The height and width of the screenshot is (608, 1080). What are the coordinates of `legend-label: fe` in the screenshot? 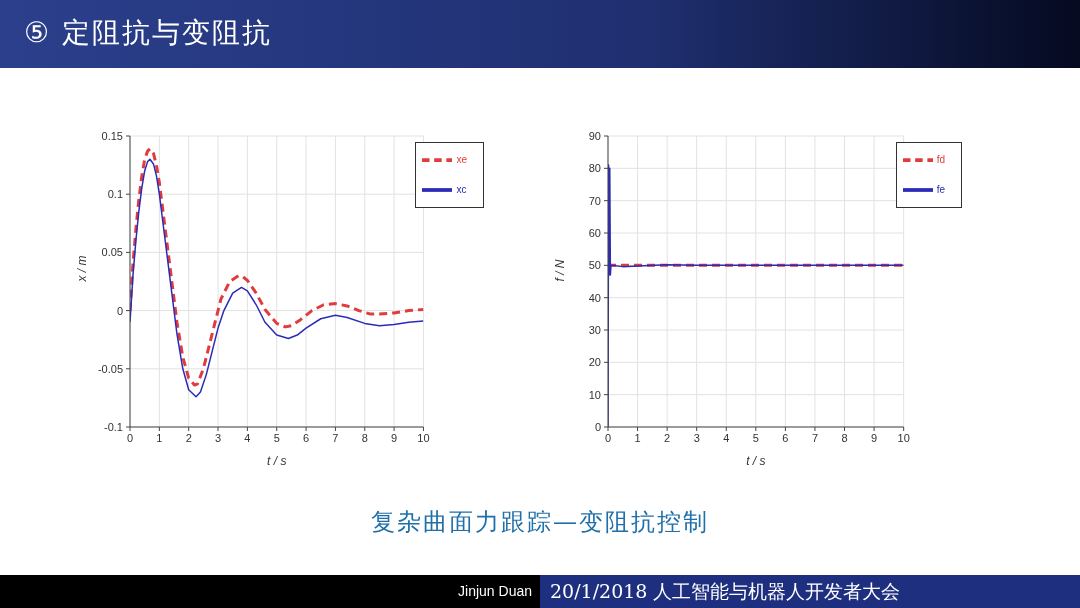 It's located at (940, 189).